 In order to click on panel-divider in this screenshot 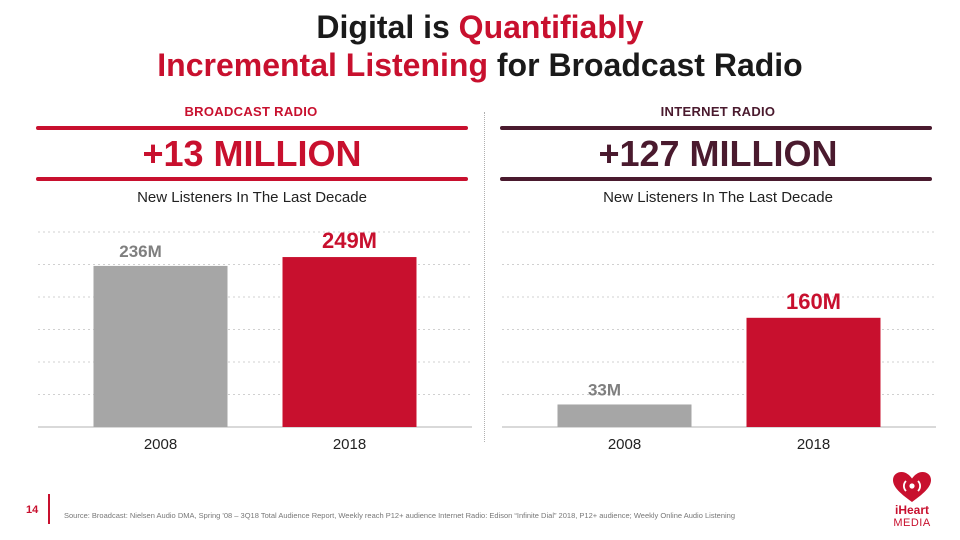, I will do `click(484, 277)`.